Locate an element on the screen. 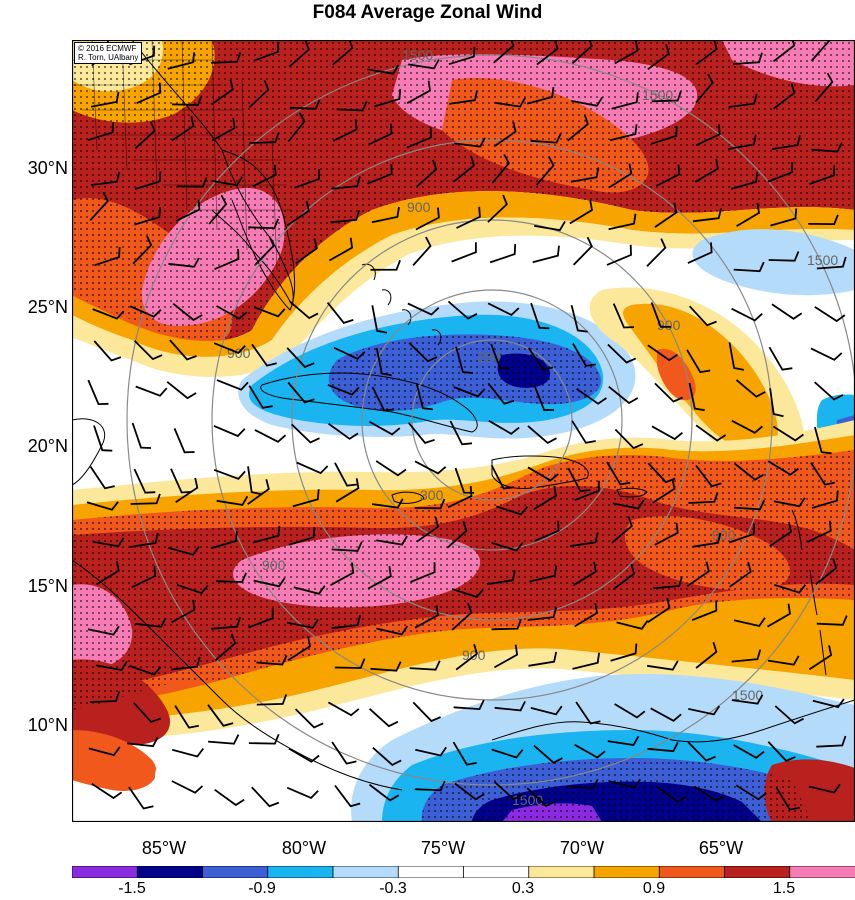 This screenshot has height=900, width=855. coastline-jamaica is located at coordinates (408, 497).